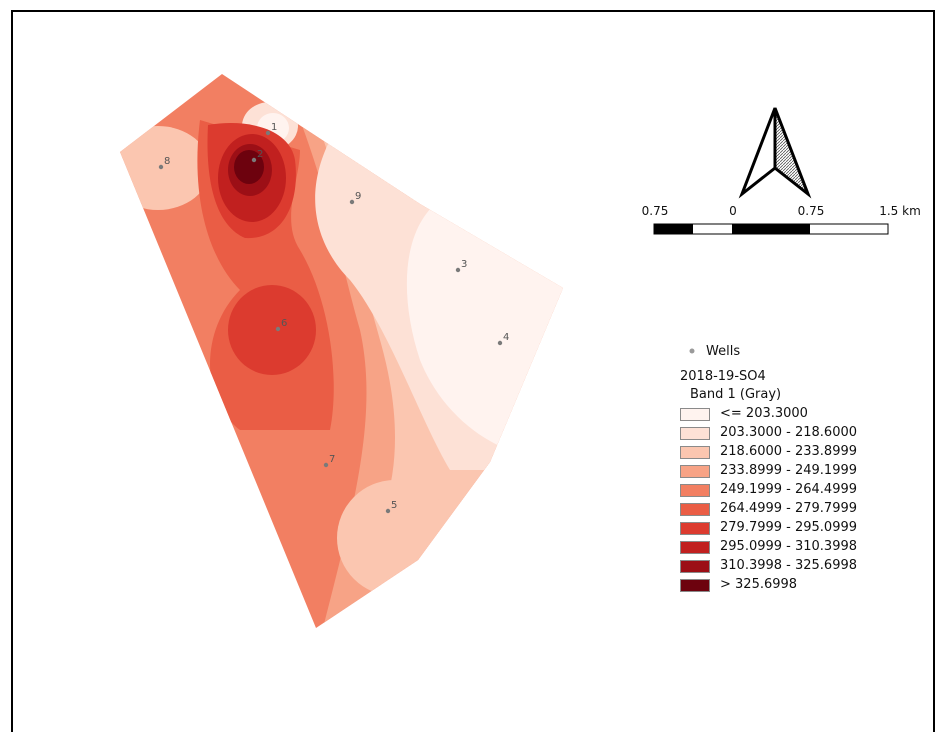  What do you see at coordinates (775, 153) in the screenshot?
I see `north-arrow` at bounding box center [775, 153].